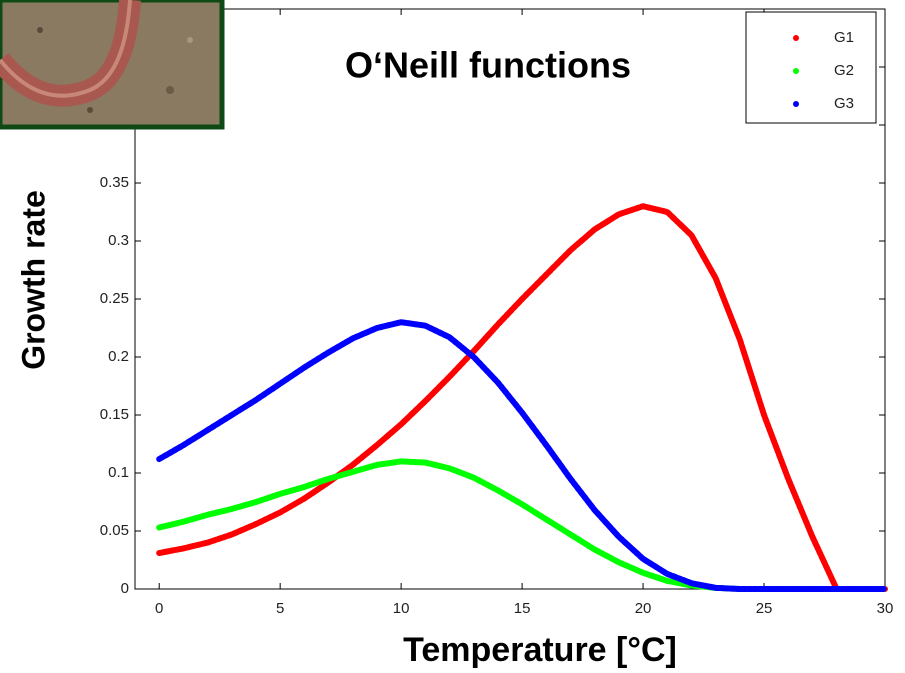 The width and height of the screenshot is (905, 673). What do you see at coordinates (540, 650) in the screenshot?
I see `x-axis-label: Temperature [°C]` at bounding box center [540, 650].